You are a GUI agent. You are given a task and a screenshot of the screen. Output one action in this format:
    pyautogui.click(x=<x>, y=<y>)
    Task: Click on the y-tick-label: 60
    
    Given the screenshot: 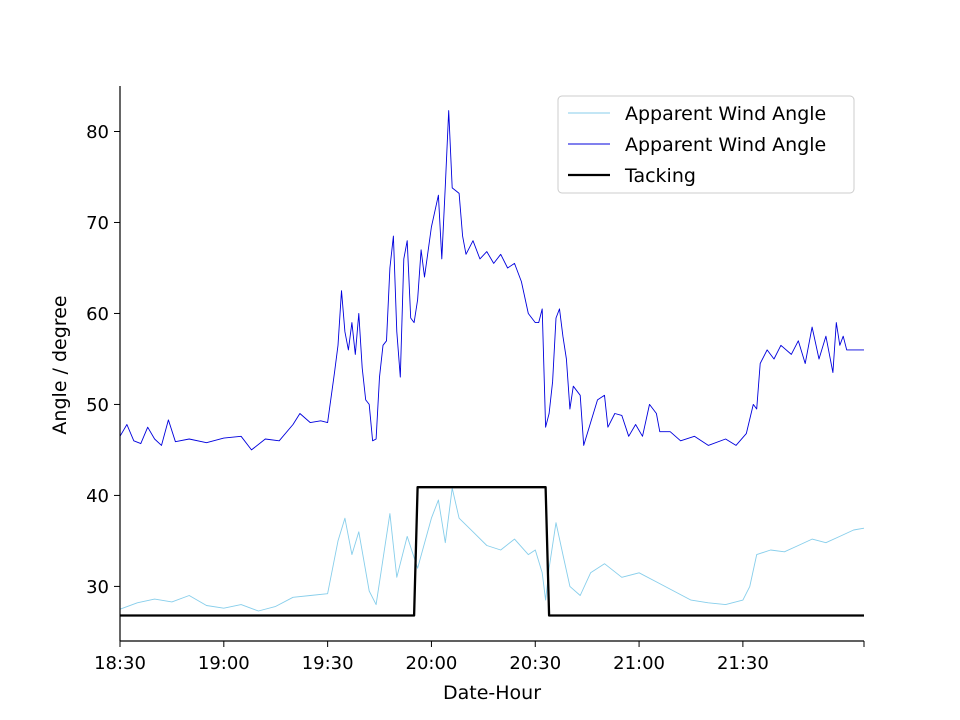 What is the action you would take?
    pyautogui.click(x=97, y=314)
    